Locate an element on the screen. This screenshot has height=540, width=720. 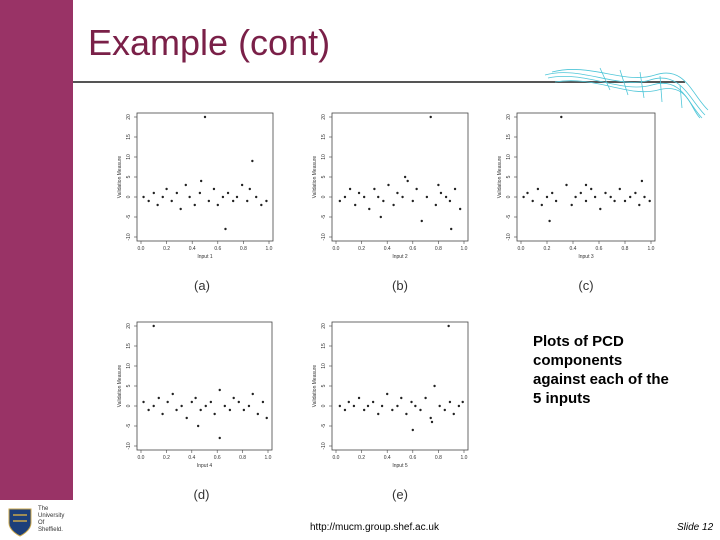
x-axis-label: Input 3 is located at coordinates (586, 257).